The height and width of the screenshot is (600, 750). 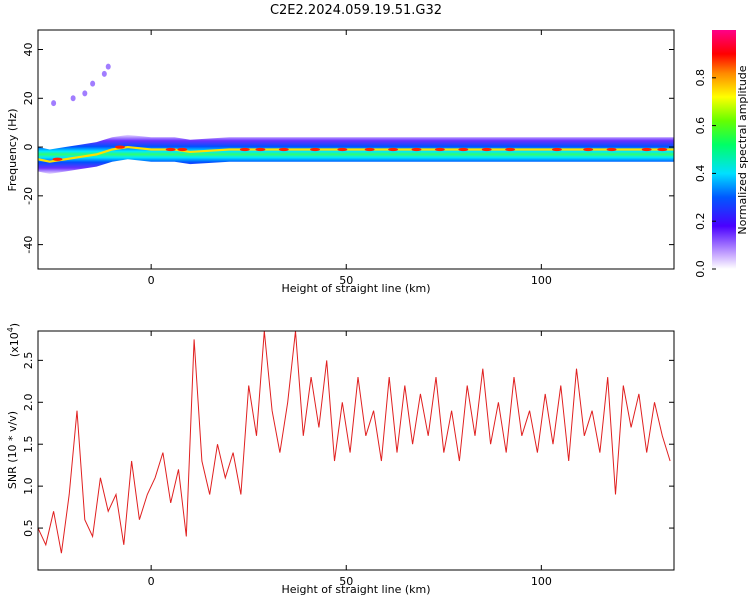 I want to click on ridge-band, so click(x=356, y=154).